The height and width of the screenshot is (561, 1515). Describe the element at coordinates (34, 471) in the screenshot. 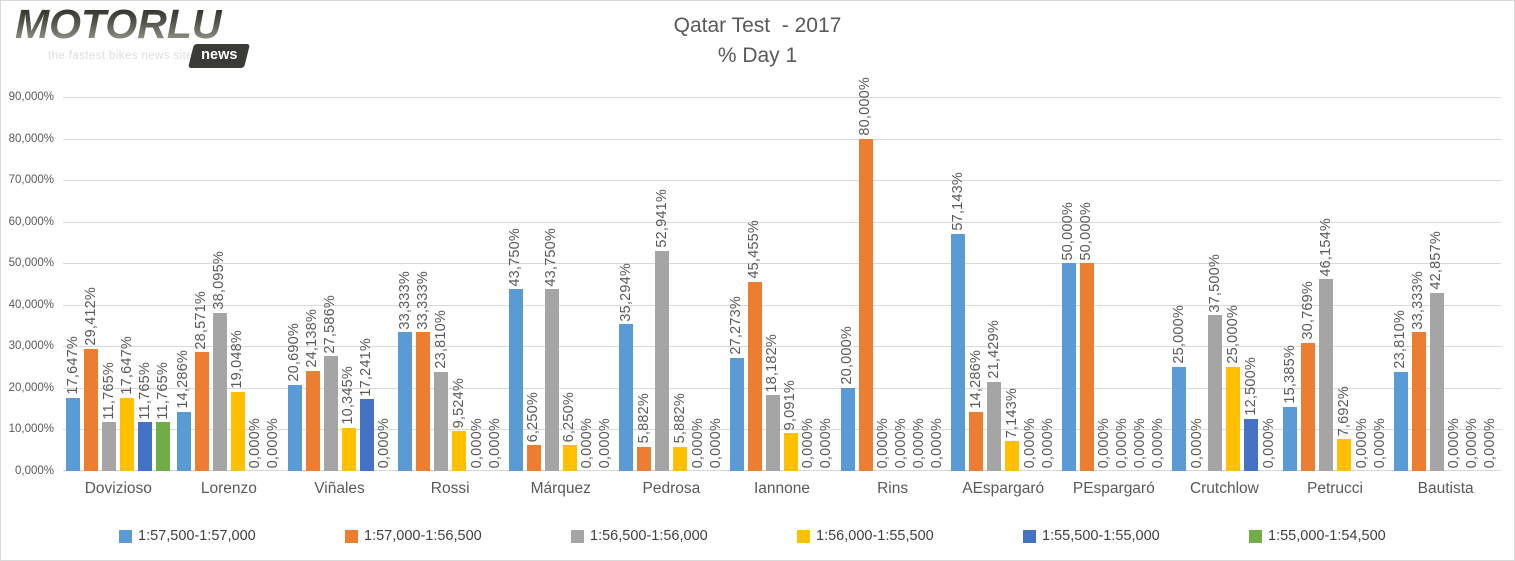

I see `y-tick-label: 0,000%` at that location.